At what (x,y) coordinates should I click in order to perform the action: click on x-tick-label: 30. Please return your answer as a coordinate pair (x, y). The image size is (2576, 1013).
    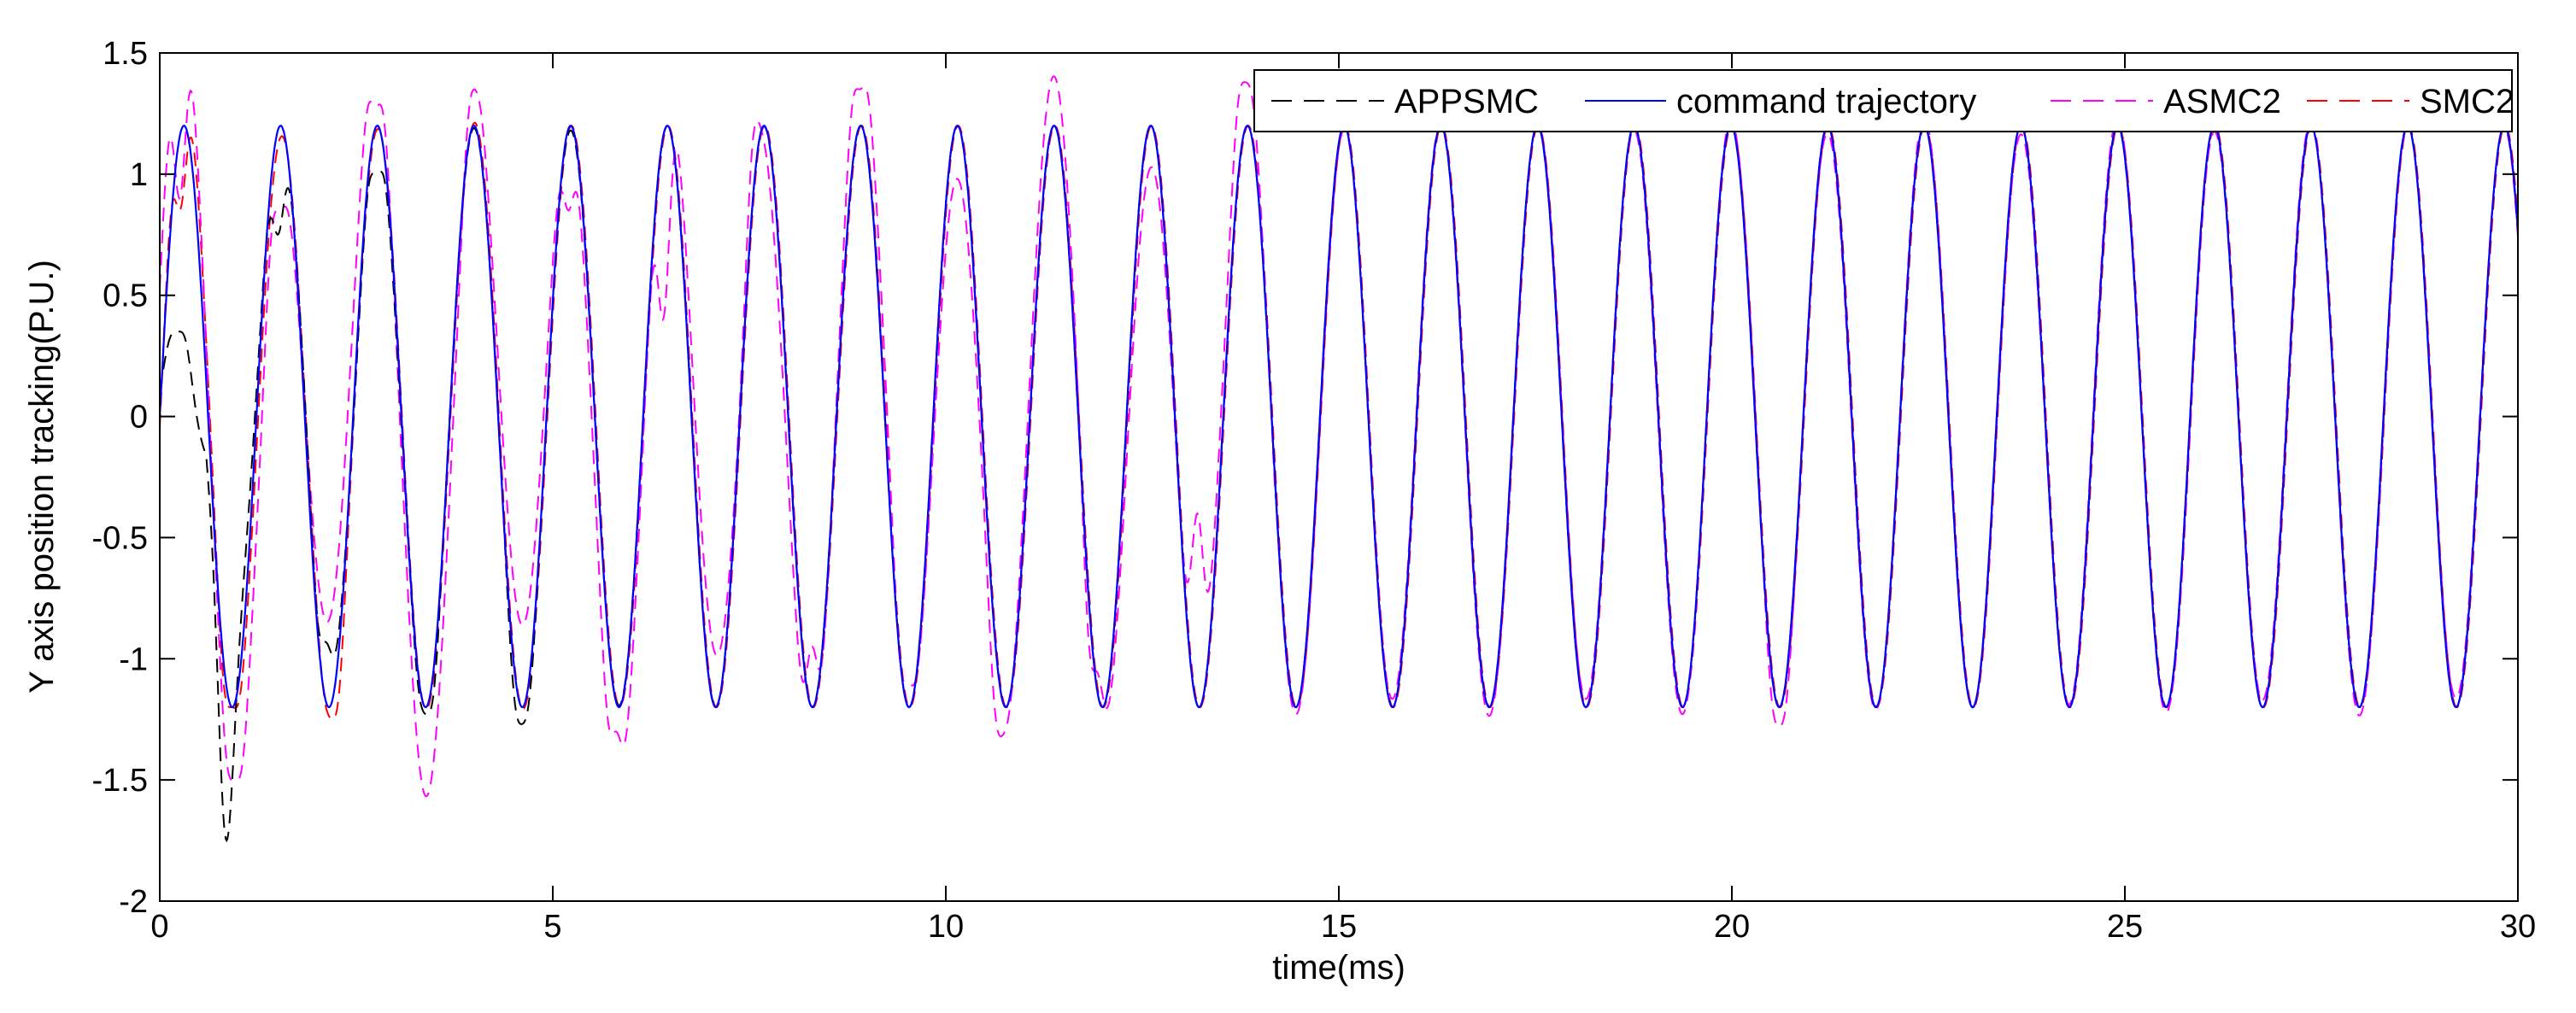
    Looking at the image, I should click on (2518, 927).